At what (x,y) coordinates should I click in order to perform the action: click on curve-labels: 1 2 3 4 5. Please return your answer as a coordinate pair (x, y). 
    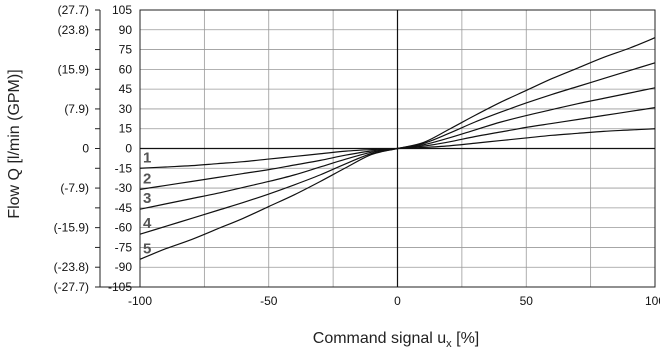
    Looking at the image, I should click on (147, 203).